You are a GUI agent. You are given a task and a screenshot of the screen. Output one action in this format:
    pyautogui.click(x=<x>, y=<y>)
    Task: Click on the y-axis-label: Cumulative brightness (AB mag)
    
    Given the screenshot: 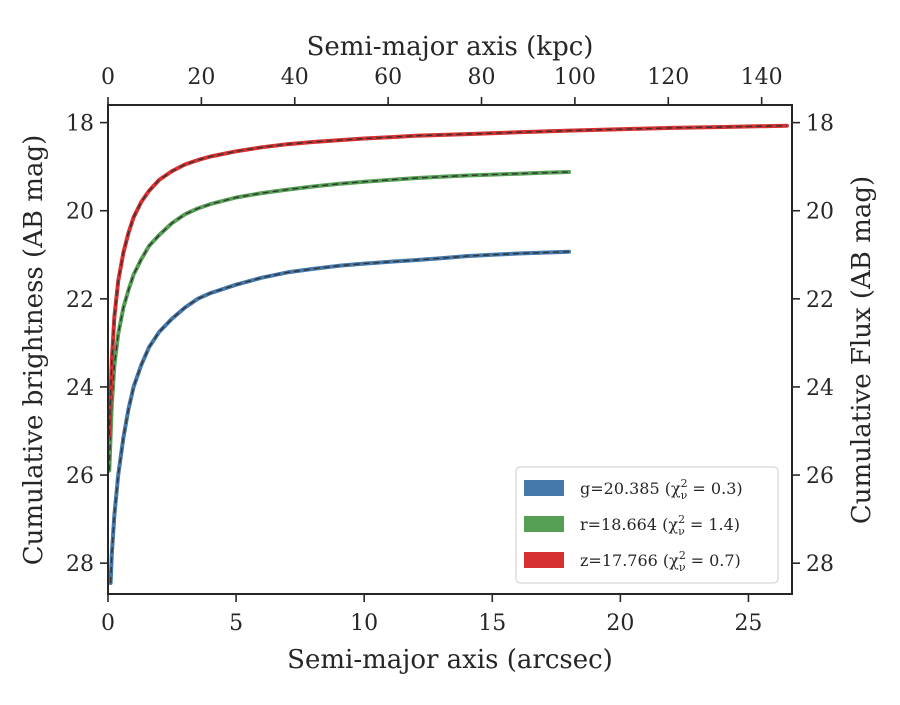 What is the action you would take?
    pyautogui.click(x=34, y=350)
    